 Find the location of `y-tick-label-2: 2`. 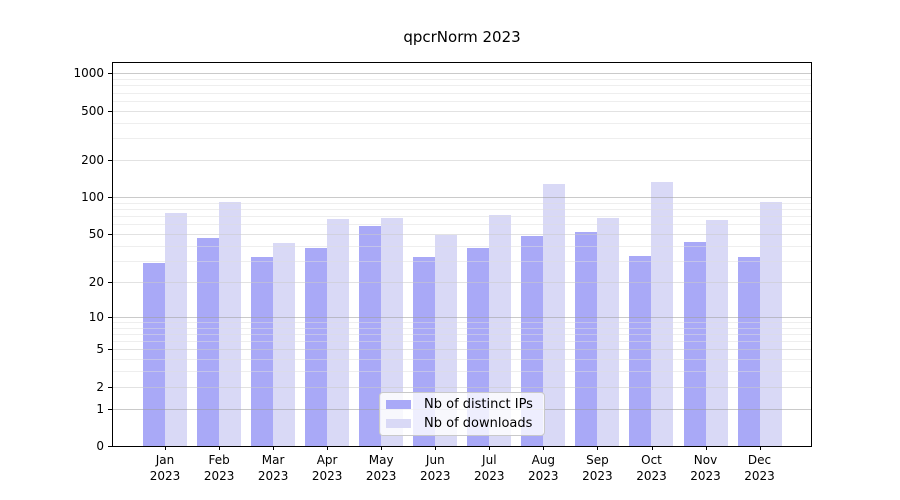

y-tick-label-2: 2 is located at coordinates (100, 386).